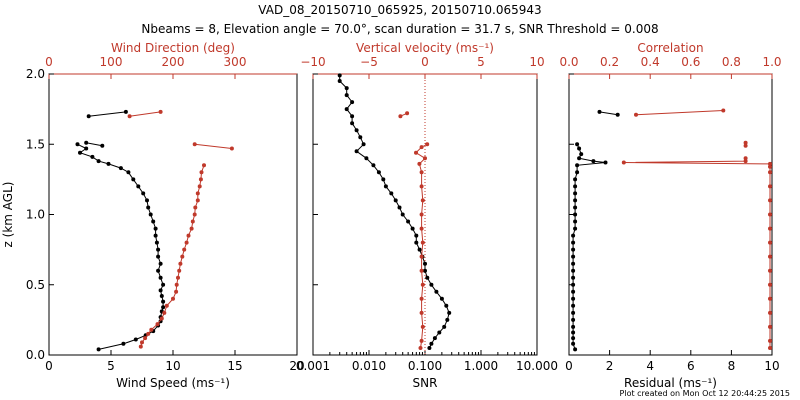  Describe the element at coordinates (425, 366) in the screenshot. I see `bottom-tick-label: 0.100` at that location.